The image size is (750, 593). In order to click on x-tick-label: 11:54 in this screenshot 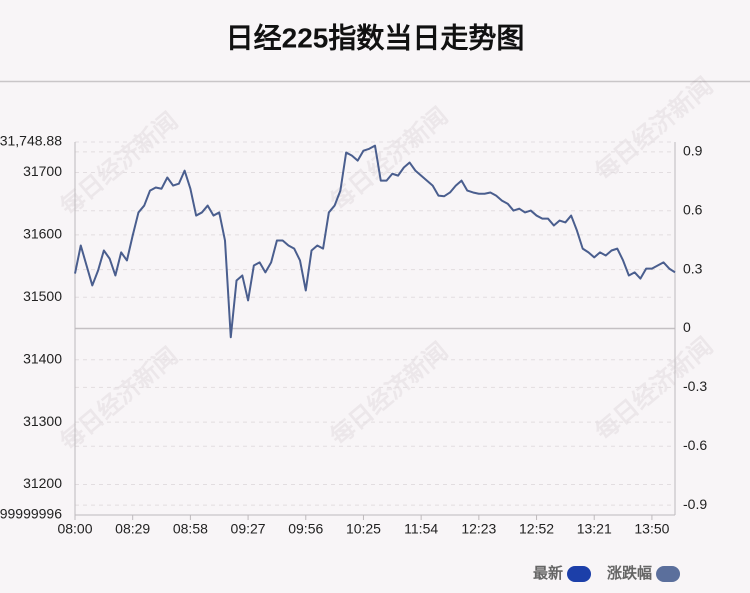, I will do `click(421, 529)`.